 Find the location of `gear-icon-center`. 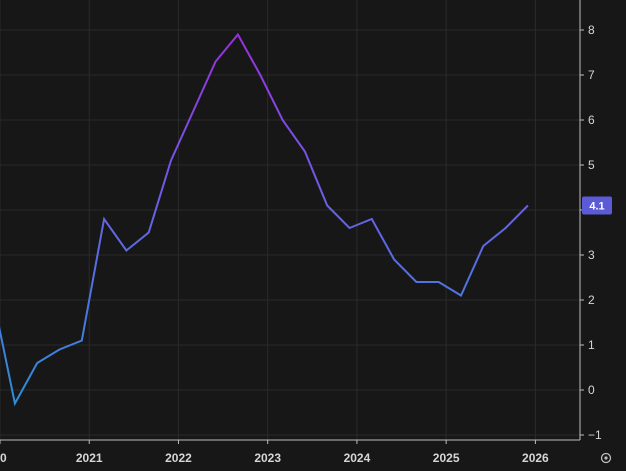

gear-icon-center is located at coordinates (606, 458).